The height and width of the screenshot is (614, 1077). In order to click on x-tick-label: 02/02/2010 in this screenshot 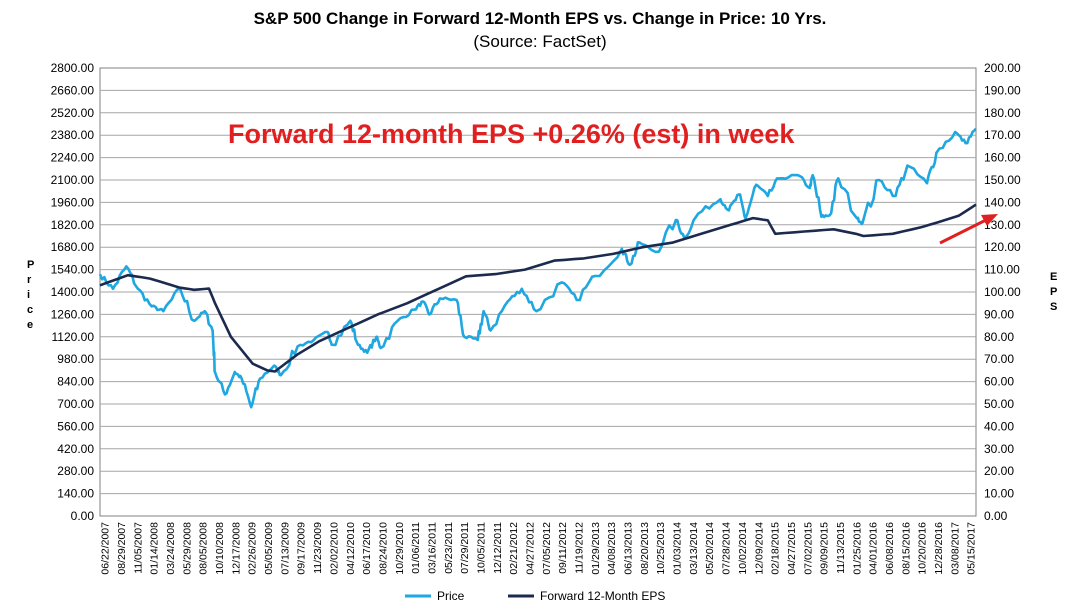, I will do `click(334, 548)`.